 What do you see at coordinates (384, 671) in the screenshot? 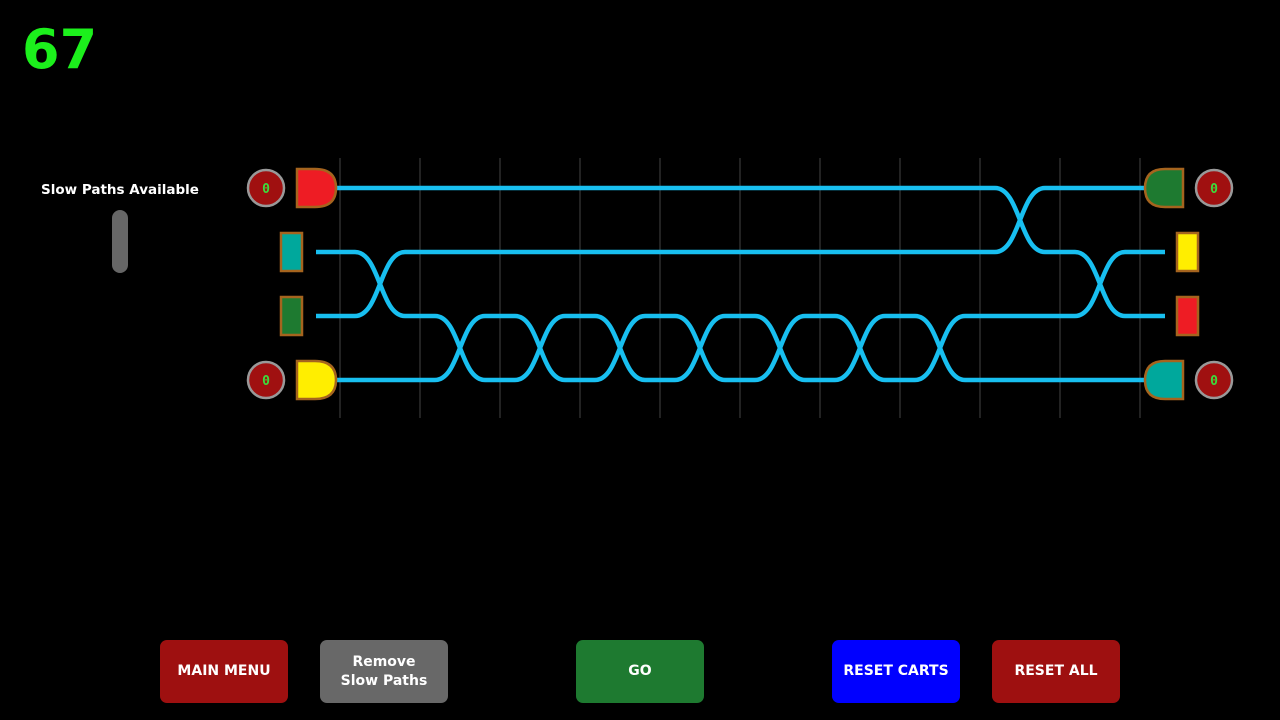
I see `remove-slow-paths-button: Remove Slow Paths` at bounding box center [384, 671].